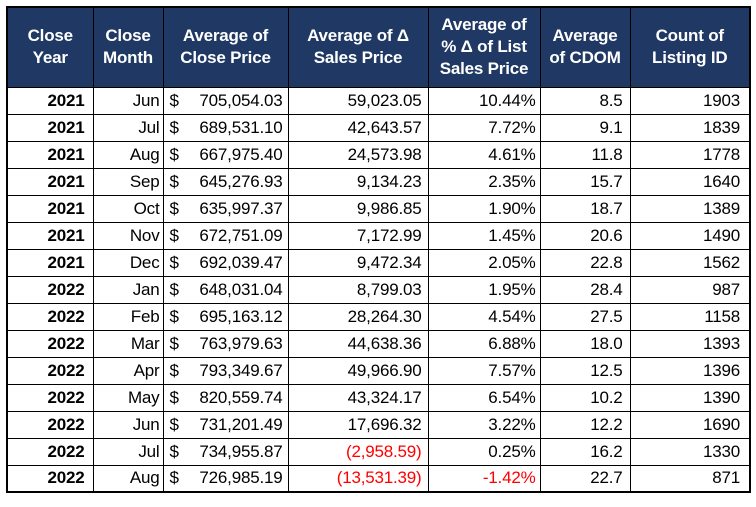  Describe the element at coordinates (358, 127) in the screenshot. I see `cell-avg-delta-sales-price: 42,643.57` at that location.